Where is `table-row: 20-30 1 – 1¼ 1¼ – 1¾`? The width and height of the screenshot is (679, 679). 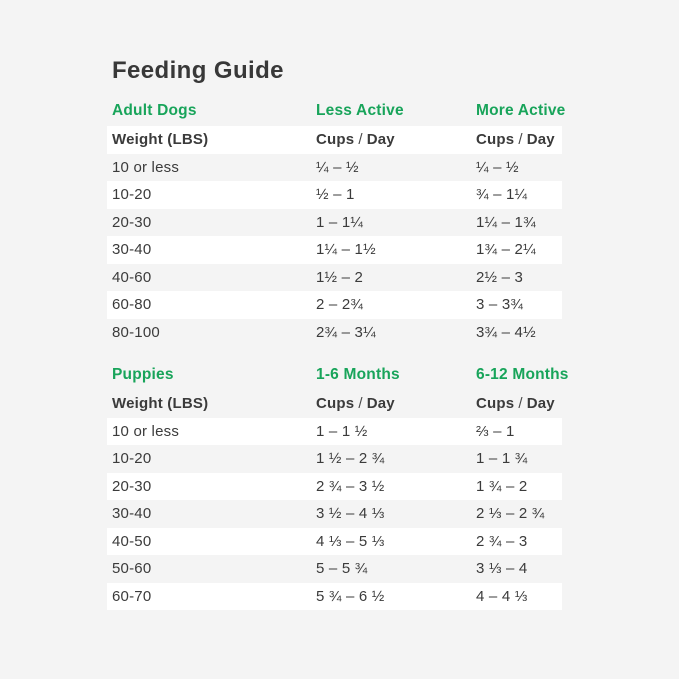 table-row: 20-30 1 – 1¼ 1¼ – 1¾ is located at coordinates (334, 223).